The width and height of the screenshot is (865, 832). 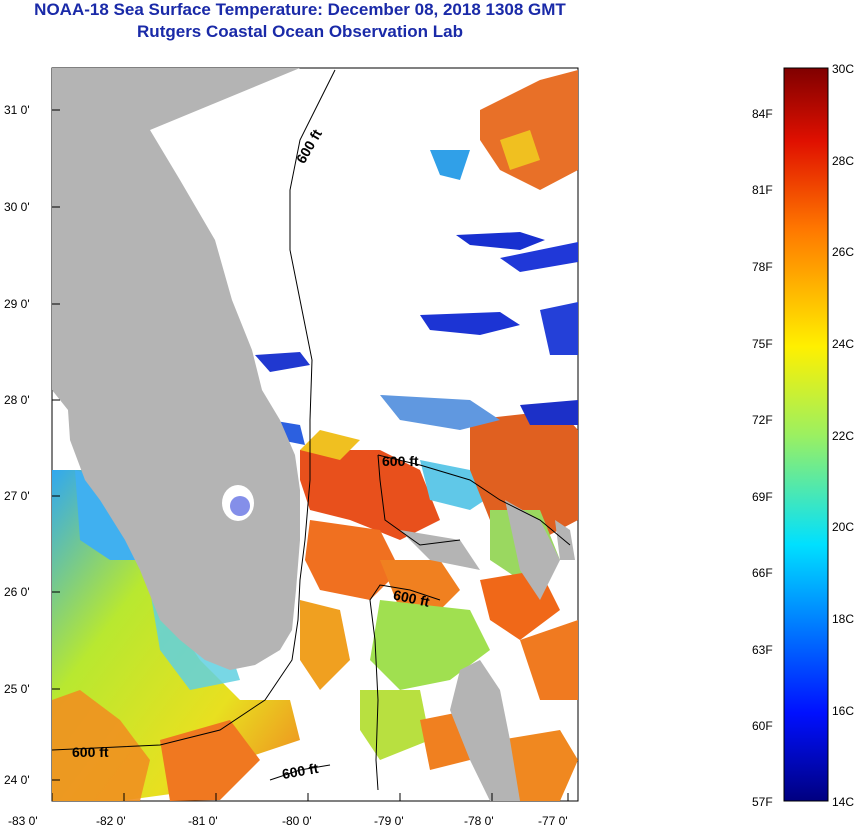 I want to click on y-tick-24: 24 0', so click(x=17, y=780).